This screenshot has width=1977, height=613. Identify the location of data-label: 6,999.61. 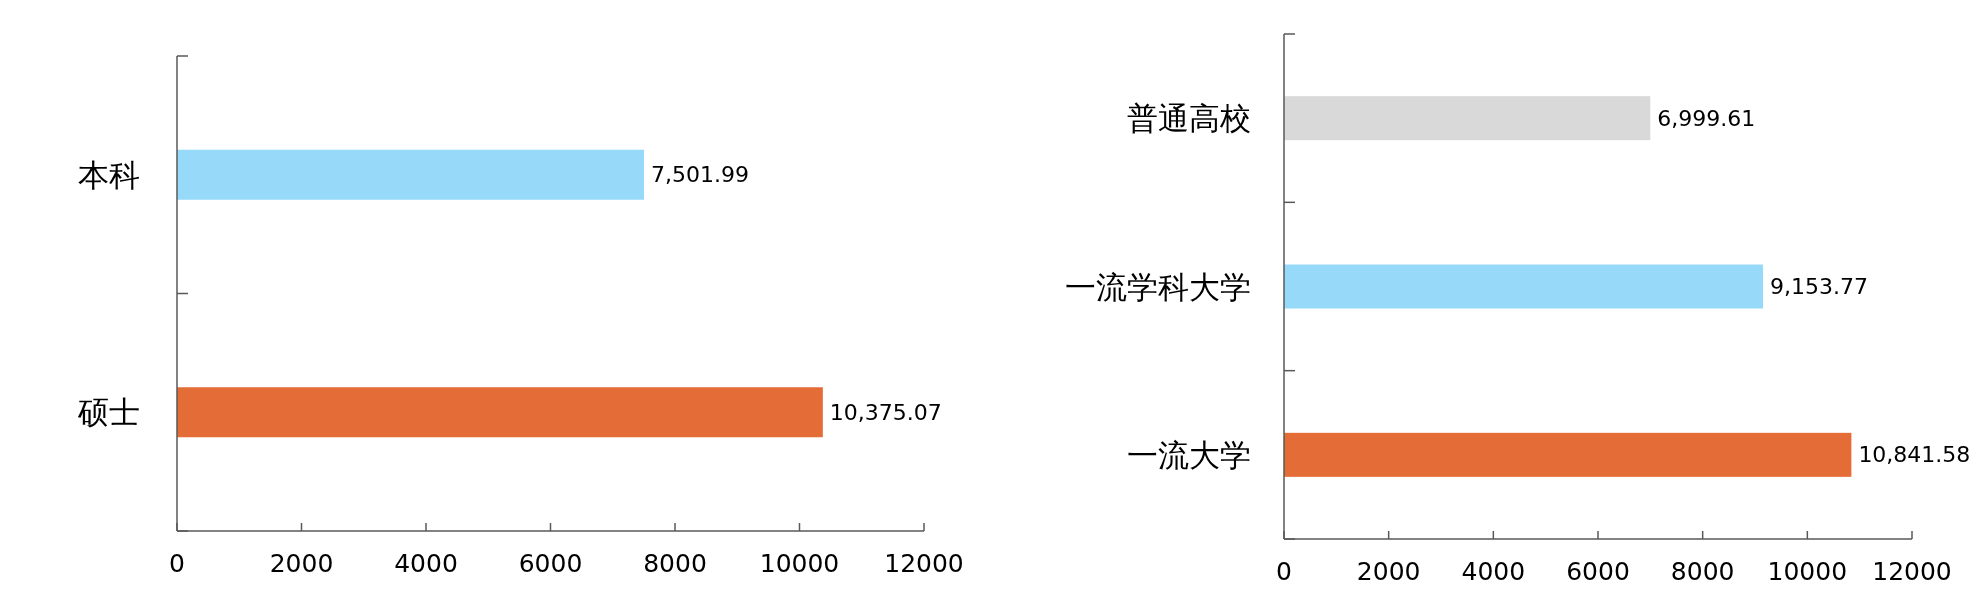
(1706, 118).